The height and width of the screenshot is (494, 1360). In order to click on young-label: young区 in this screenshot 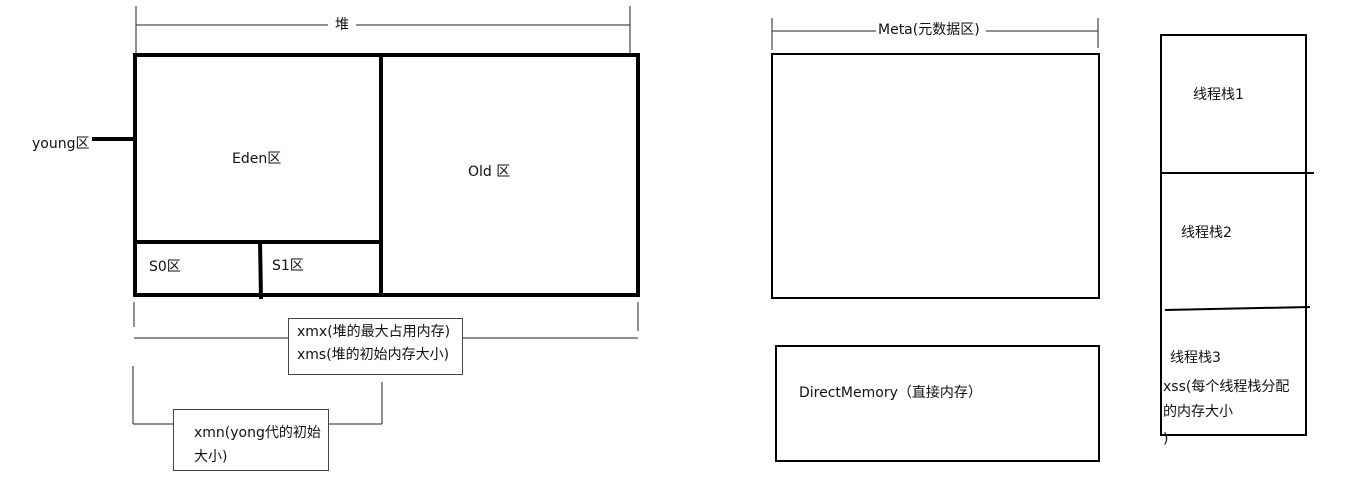, I will do `click(61, 144)`.